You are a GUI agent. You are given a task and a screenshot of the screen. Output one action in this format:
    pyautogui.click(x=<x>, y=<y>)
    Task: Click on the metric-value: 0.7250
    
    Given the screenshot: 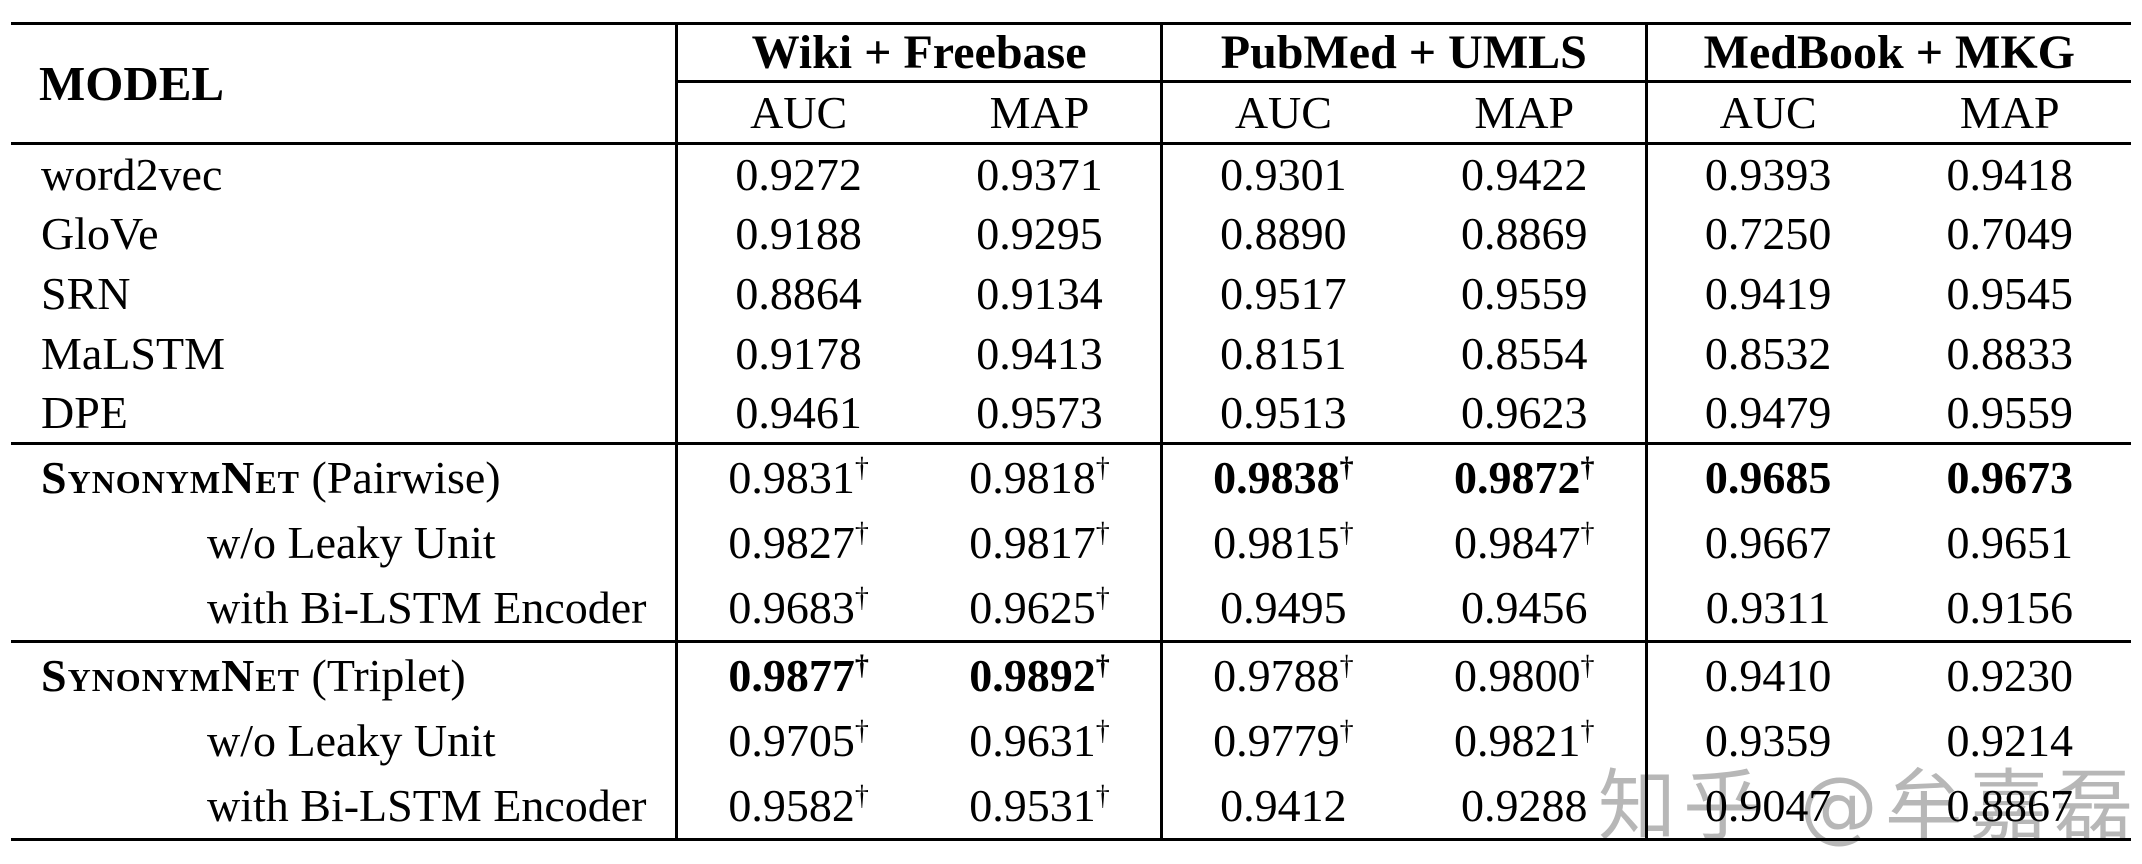 What is the action you would take?
    pyautogui.click(x=1766, y=233)
    